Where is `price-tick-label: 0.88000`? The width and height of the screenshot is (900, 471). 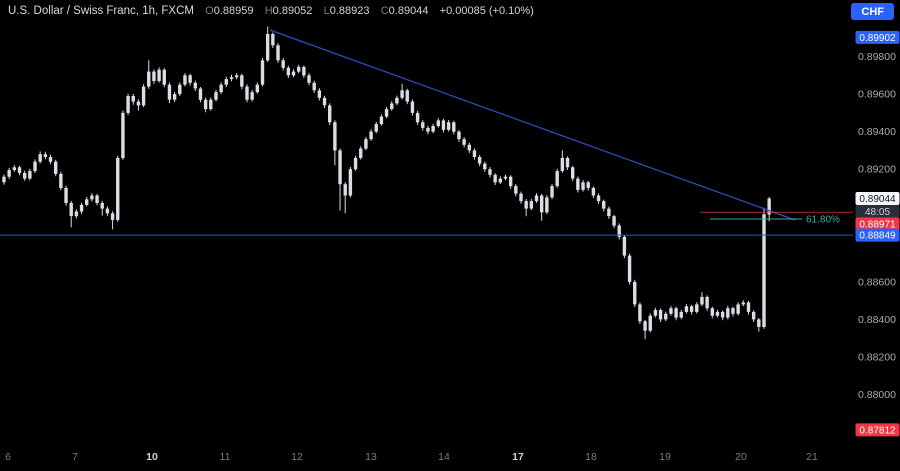 price-tick-label: 0.88000 is located at coordinates (877, 395).